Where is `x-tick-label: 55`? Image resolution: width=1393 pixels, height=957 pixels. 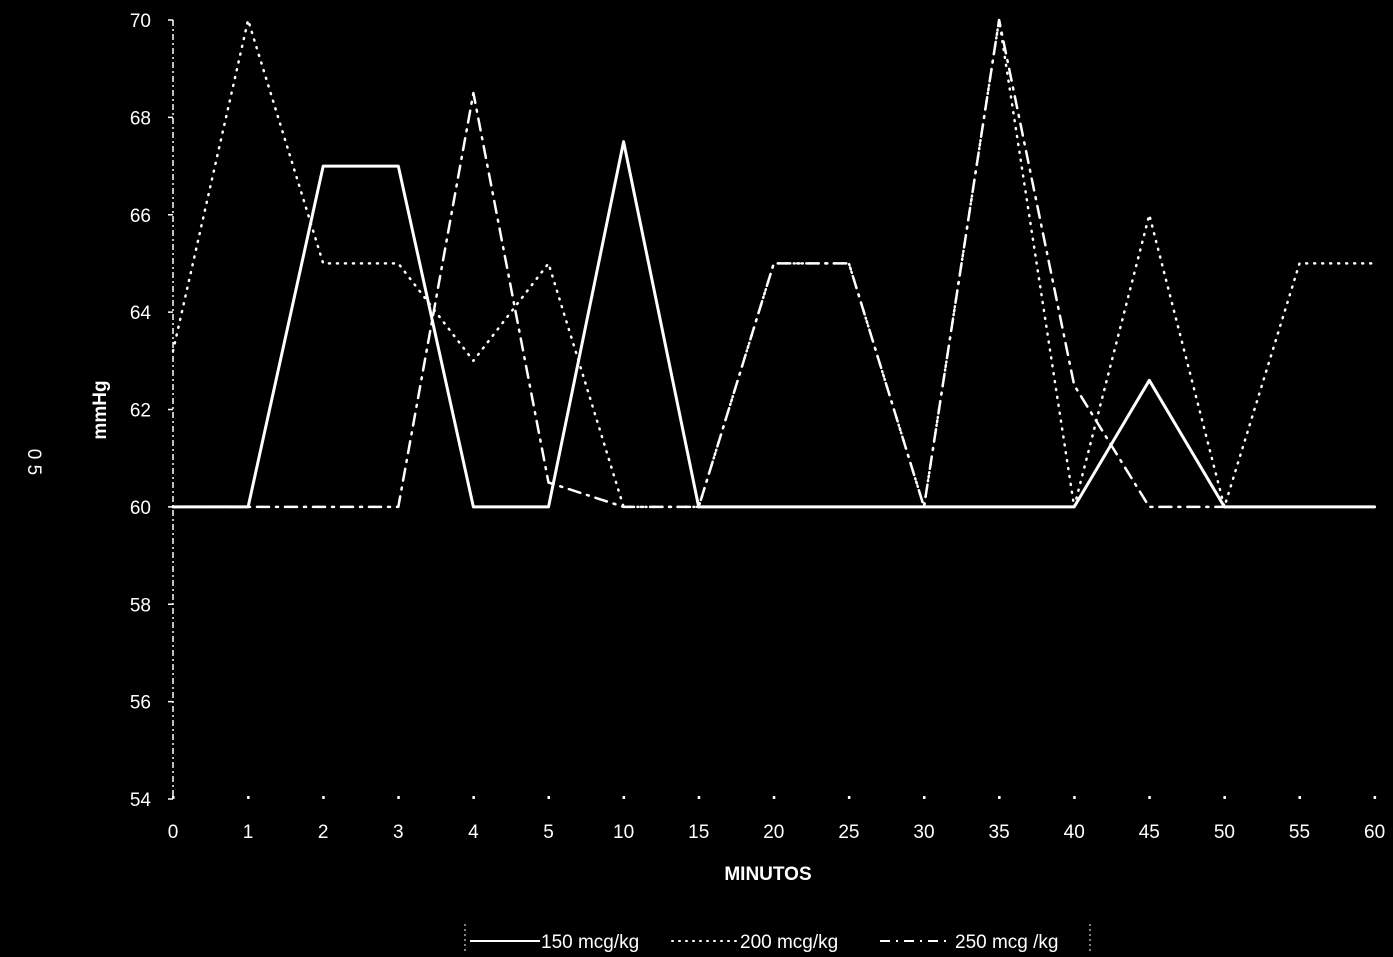
x-tick-label: 55 is located at coordinates (1299, 832).